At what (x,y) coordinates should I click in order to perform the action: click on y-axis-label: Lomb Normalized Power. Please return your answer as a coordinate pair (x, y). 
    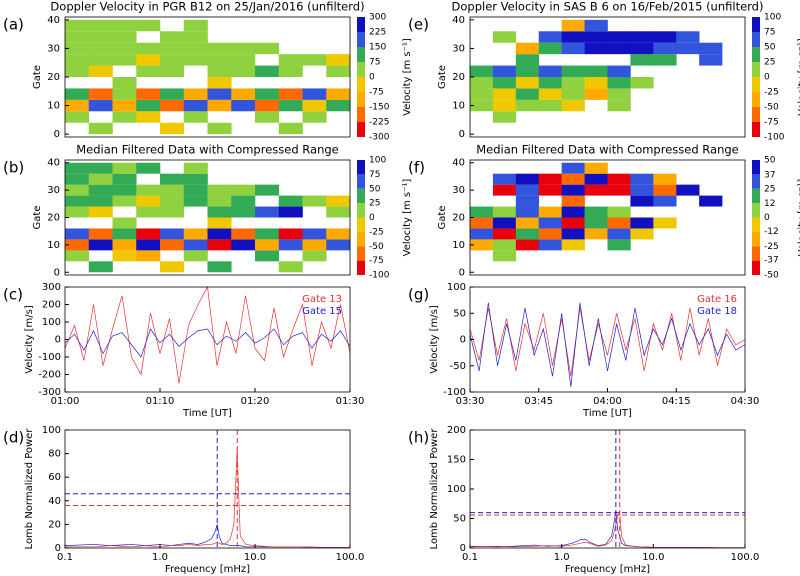
    Looking at the image, I should click on (434, 489).